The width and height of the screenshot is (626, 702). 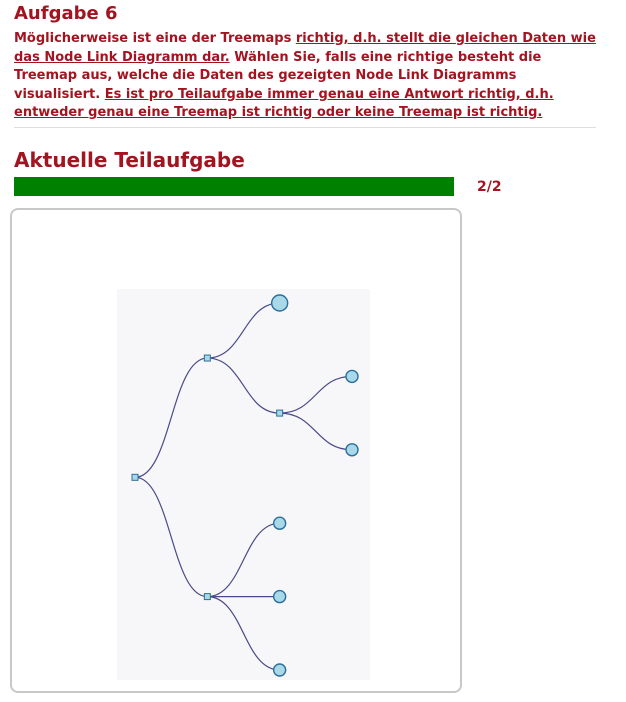 What do you see at coordinates (66, 13) in the screenshot?
I see `task-title: Aufgabe 6` at bounding box center [66, 13].